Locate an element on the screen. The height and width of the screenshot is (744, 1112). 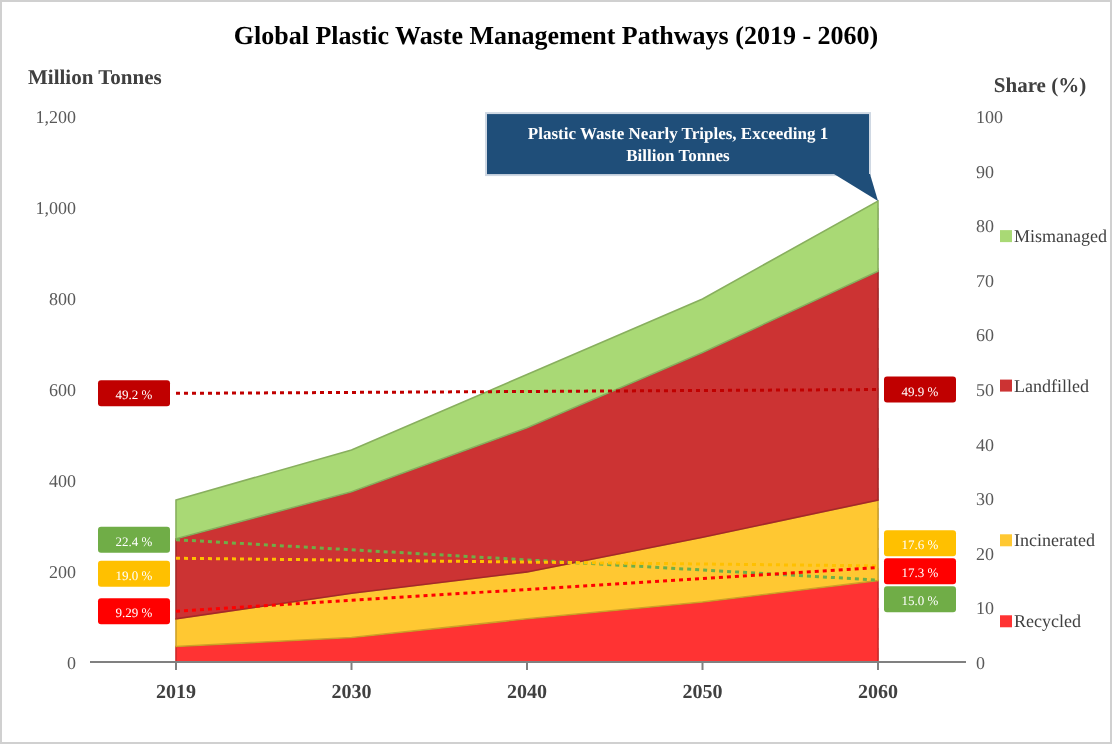
y2-tick-label: 50 is located at coordinates (985, 390).